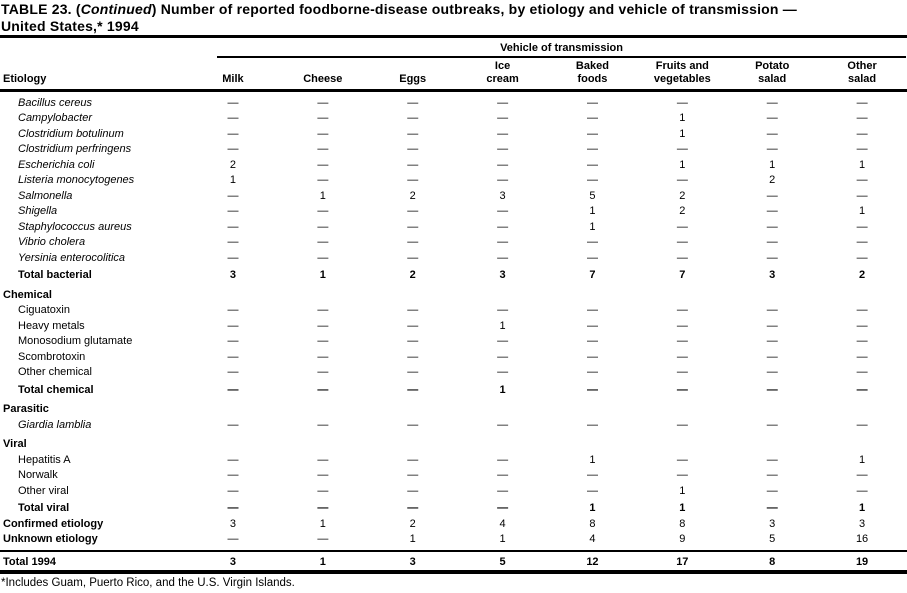 This screenshot has width=907, height=593. I want to click on etiology-cell: Shigella, so click(38, 211).